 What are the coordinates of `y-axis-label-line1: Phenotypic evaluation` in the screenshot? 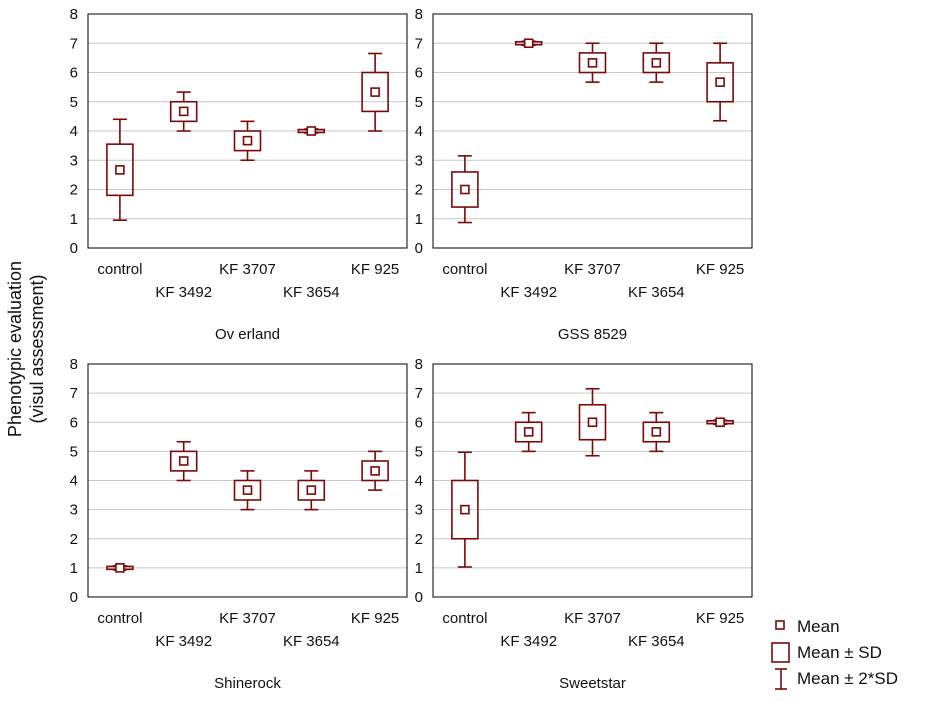 It's located at (15, 349).